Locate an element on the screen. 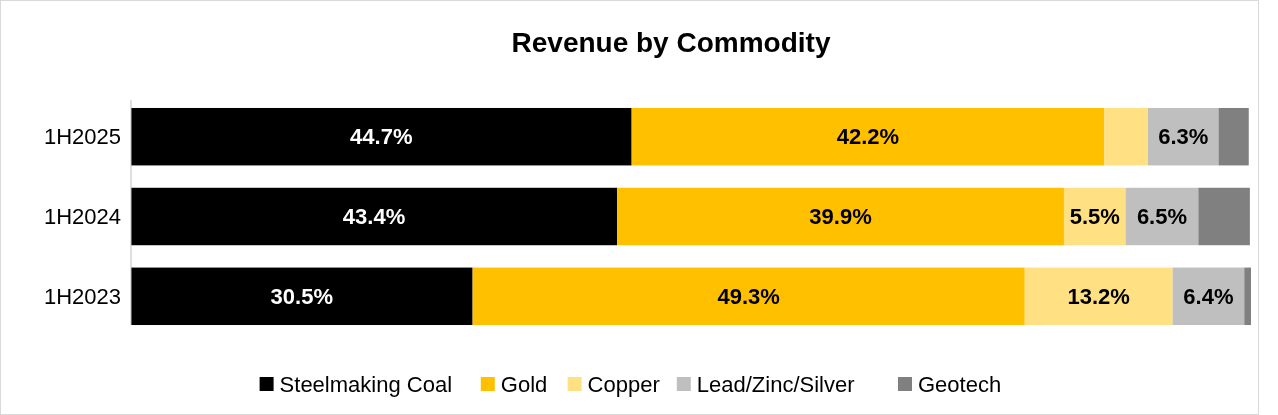 The width and height of the screenshot is (1278, 415). legend-label: Gold is located at coordinates (524, 384).